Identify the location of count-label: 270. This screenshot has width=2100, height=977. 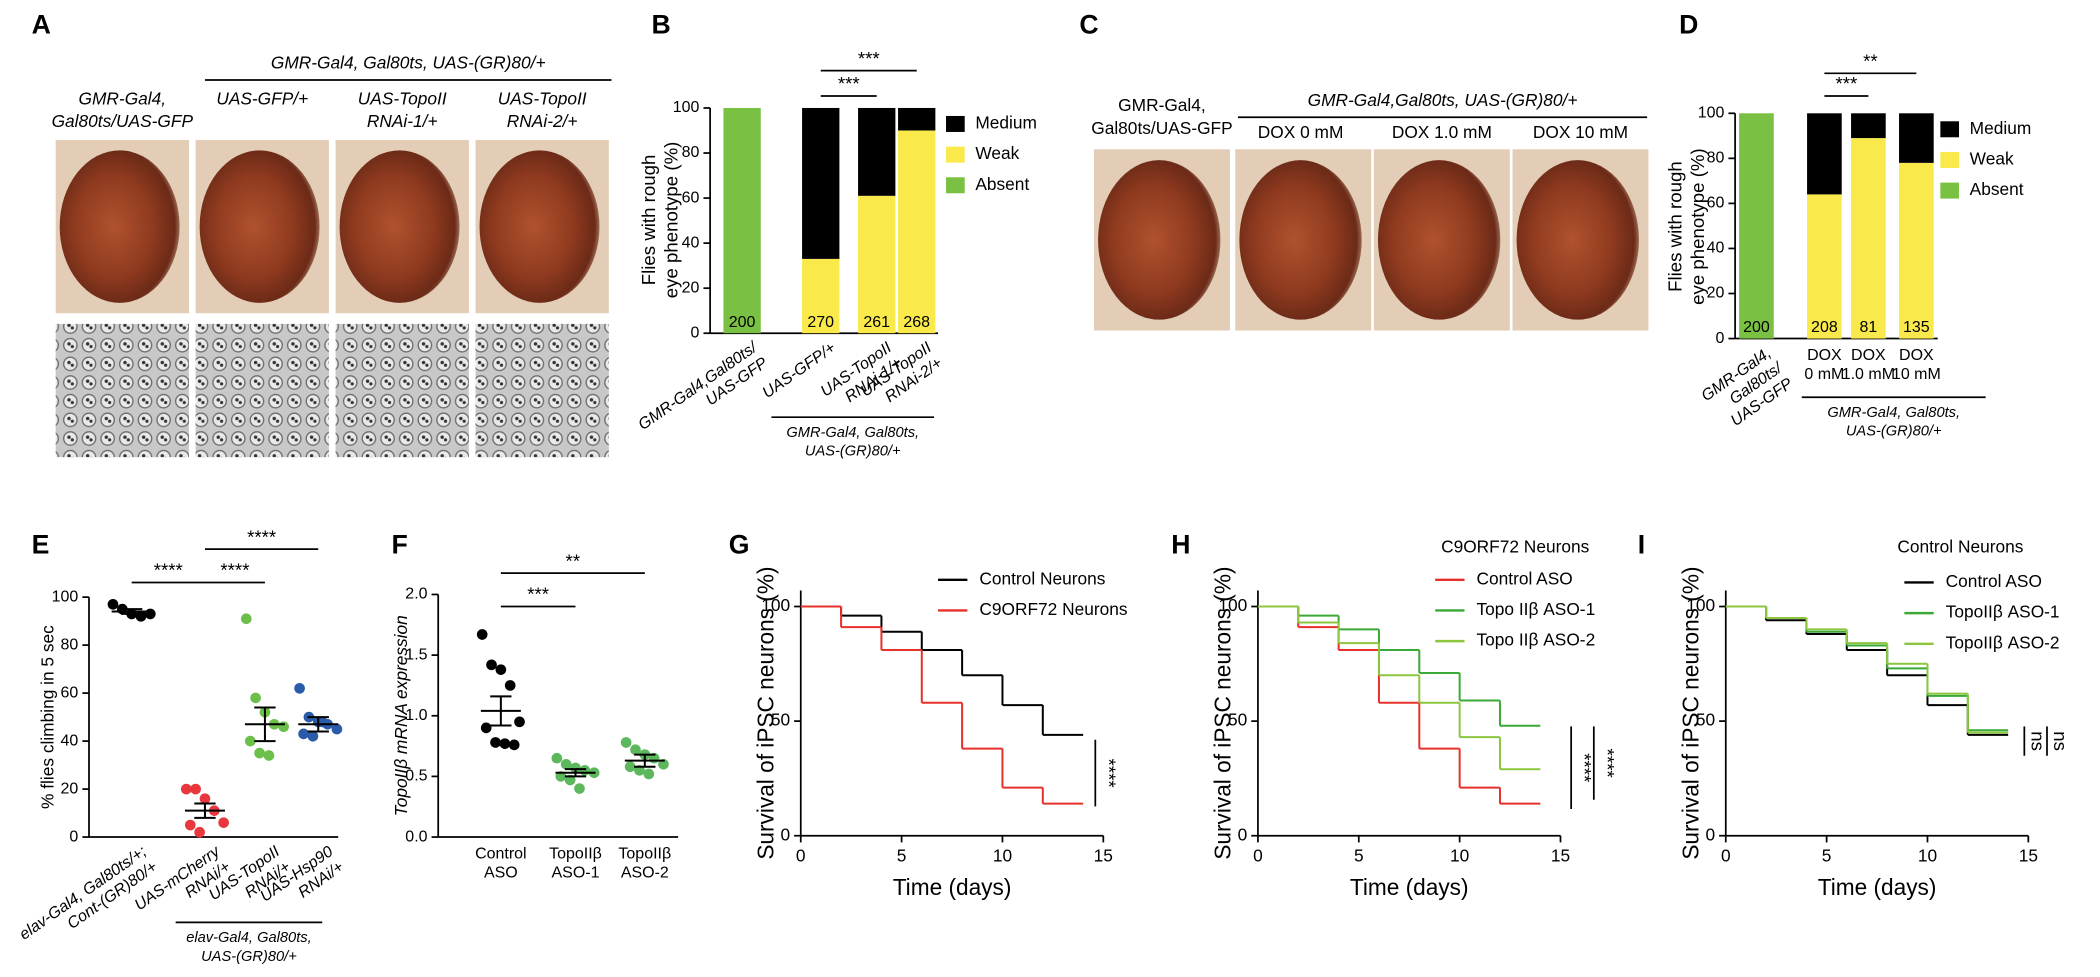
(820, 322).